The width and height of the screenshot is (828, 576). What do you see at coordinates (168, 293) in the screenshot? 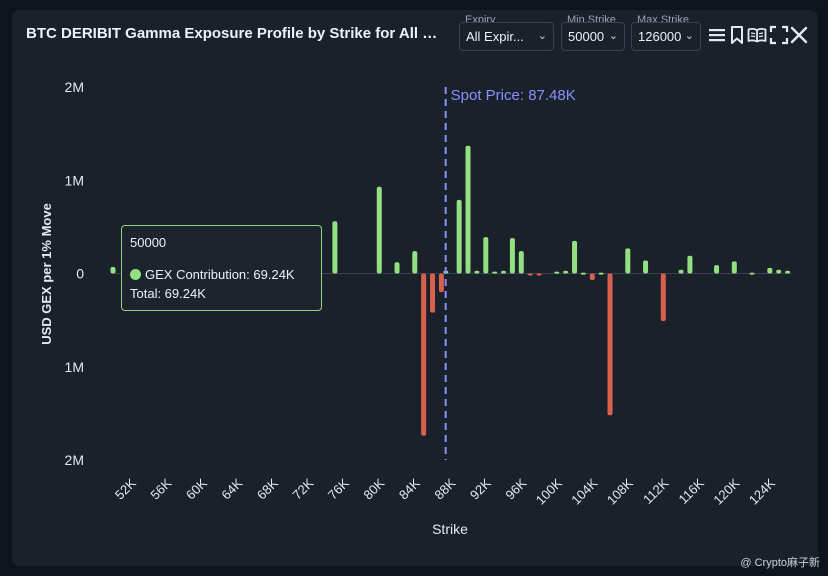
I see `tooltip-total: Total: 69.24K` at bounding box center [168, 293].